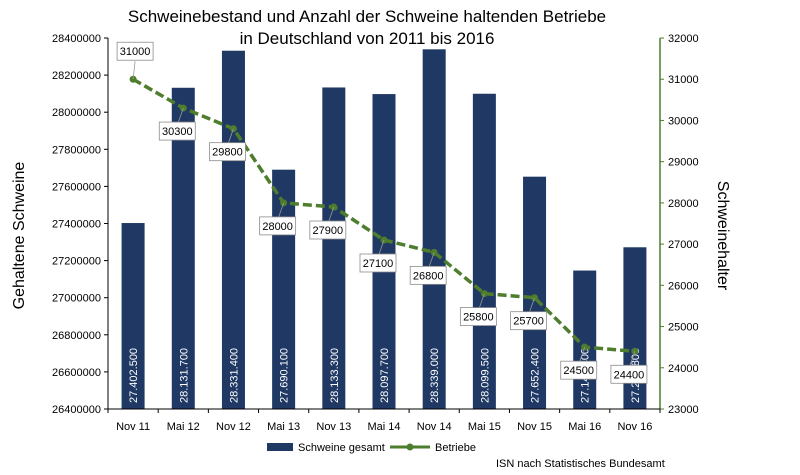 The width and height of the screenshot is (800, 475). Describe the element at coordinates (333, 427) in the screenshot. I see `x-tick-label: Nov 13` at that location.